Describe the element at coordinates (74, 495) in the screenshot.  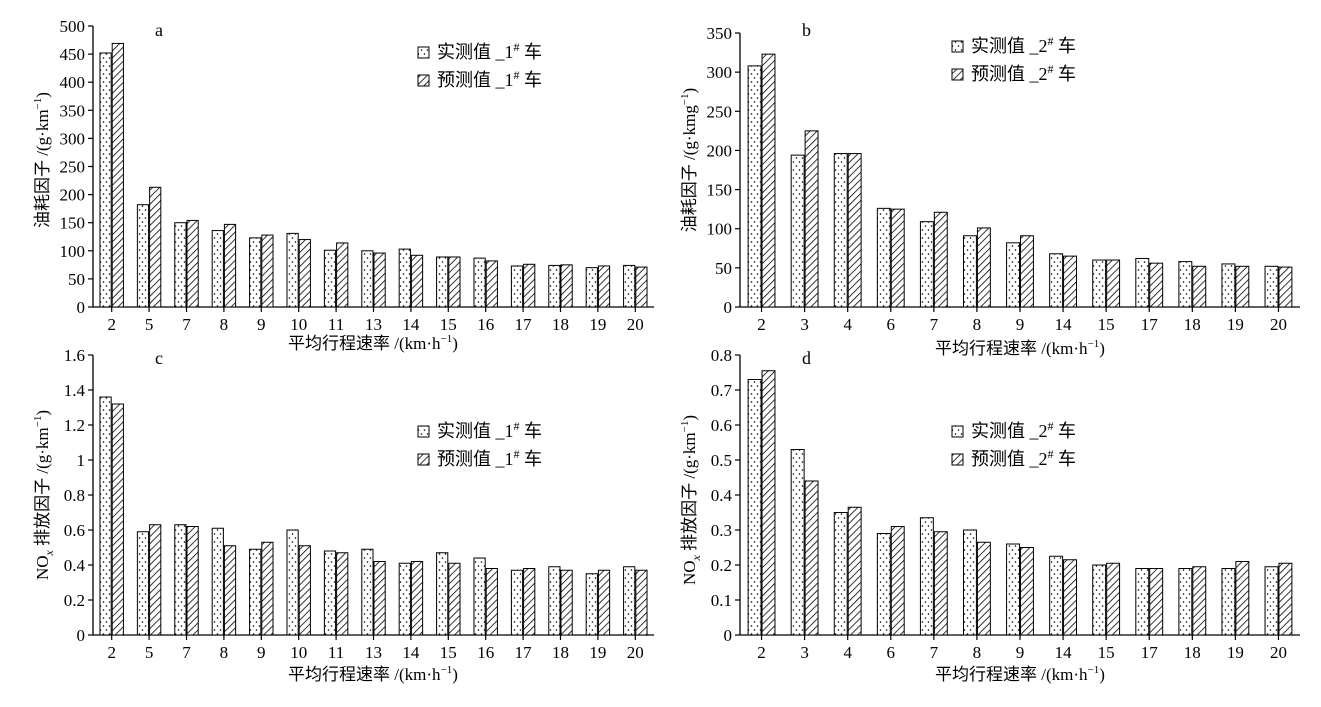
I see `y-tick-label: 0.8` at that location.